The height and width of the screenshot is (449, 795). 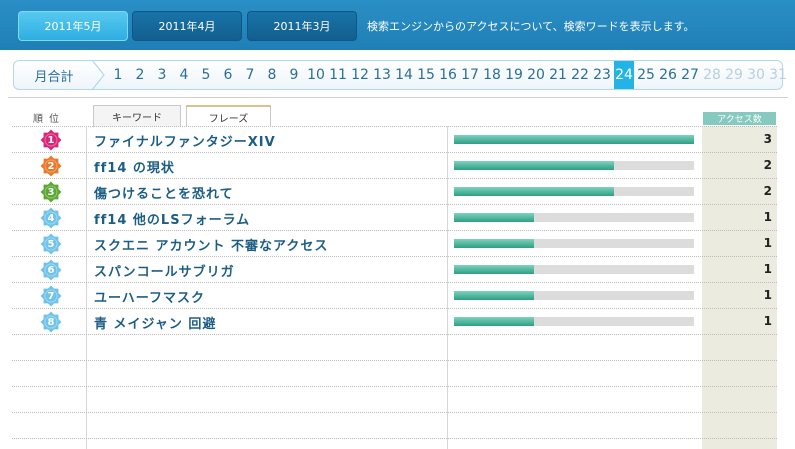 I want to click on day-link: 17, so click(x=470, y=75).